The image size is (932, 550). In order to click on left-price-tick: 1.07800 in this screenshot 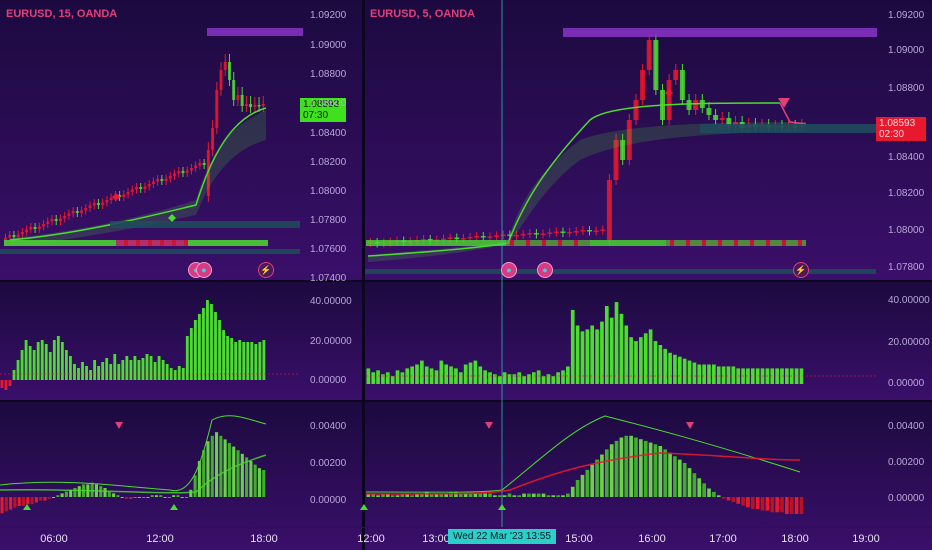, I will do `click(328, 220)`.